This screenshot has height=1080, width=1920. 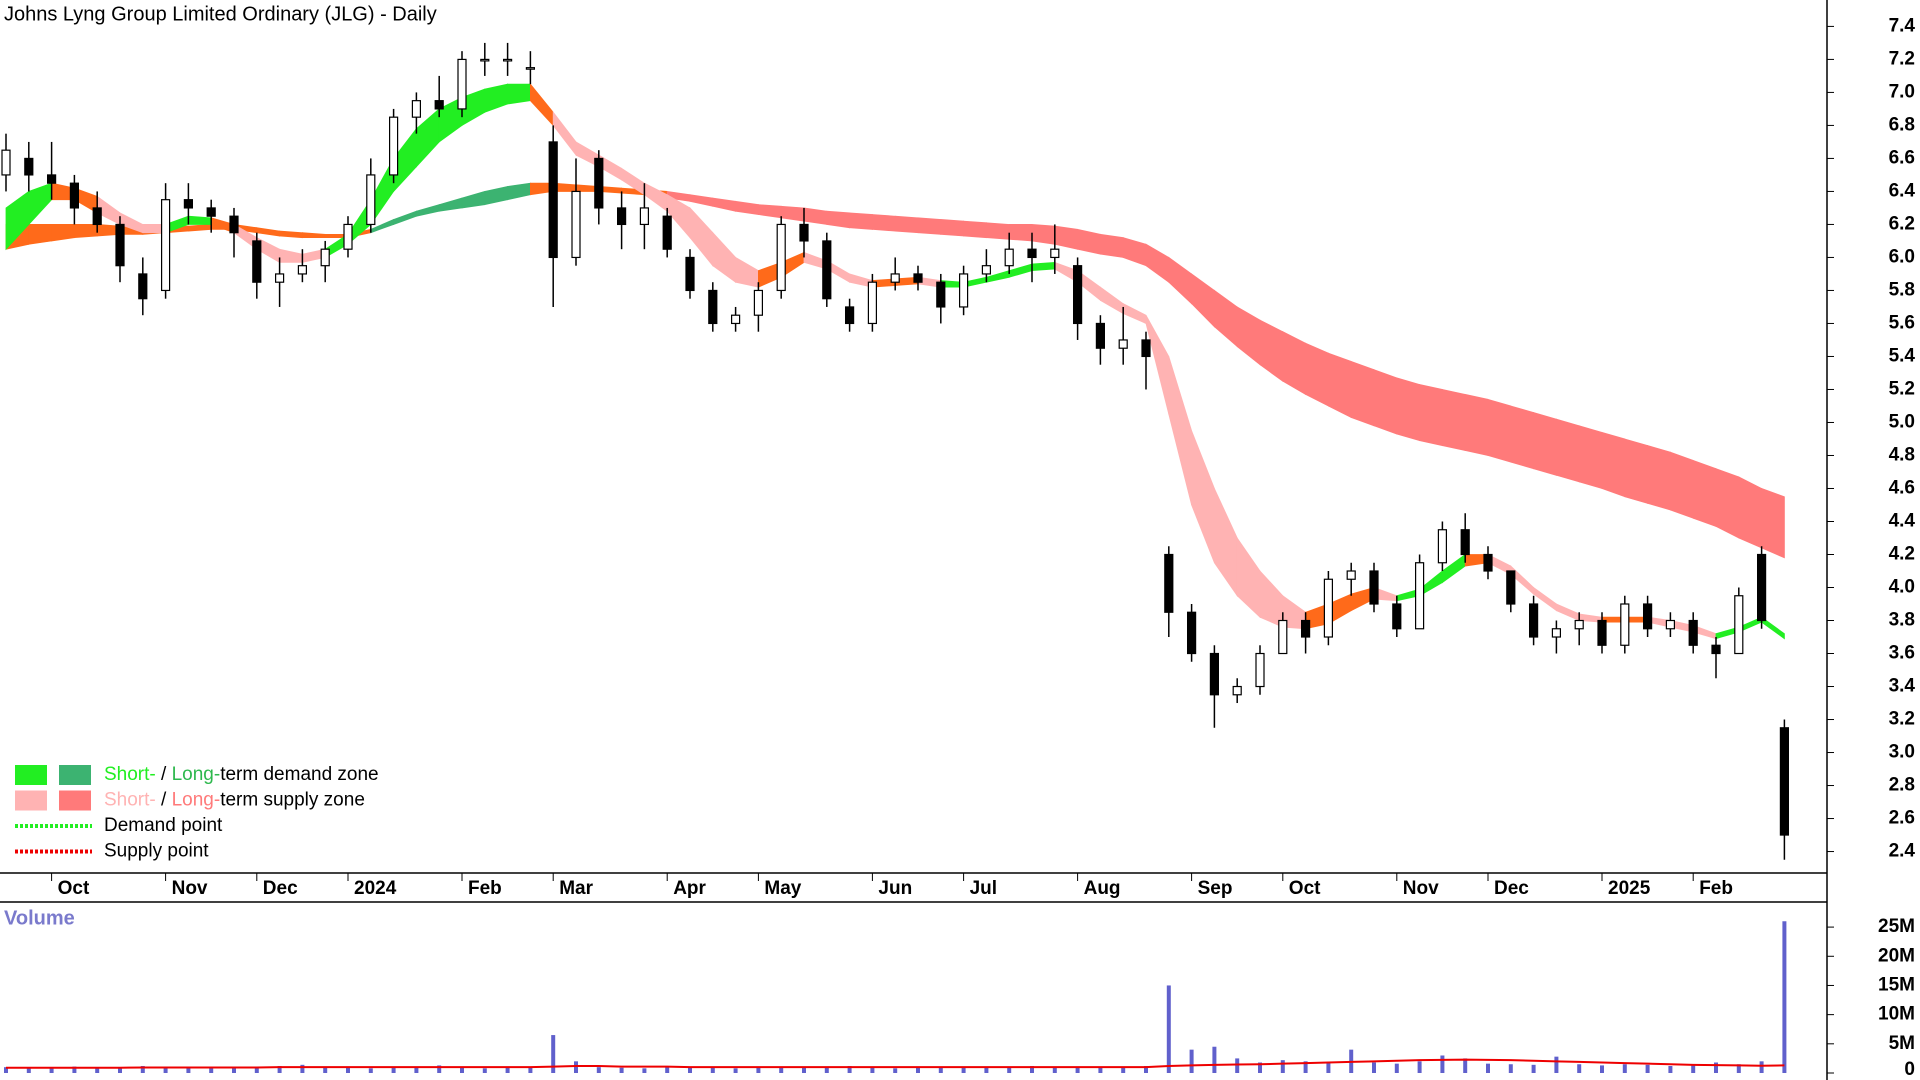 What do you see at coordinates (895, 1063) in the screenshot?
I see `volume-average` at bounding box center [895, 1063].